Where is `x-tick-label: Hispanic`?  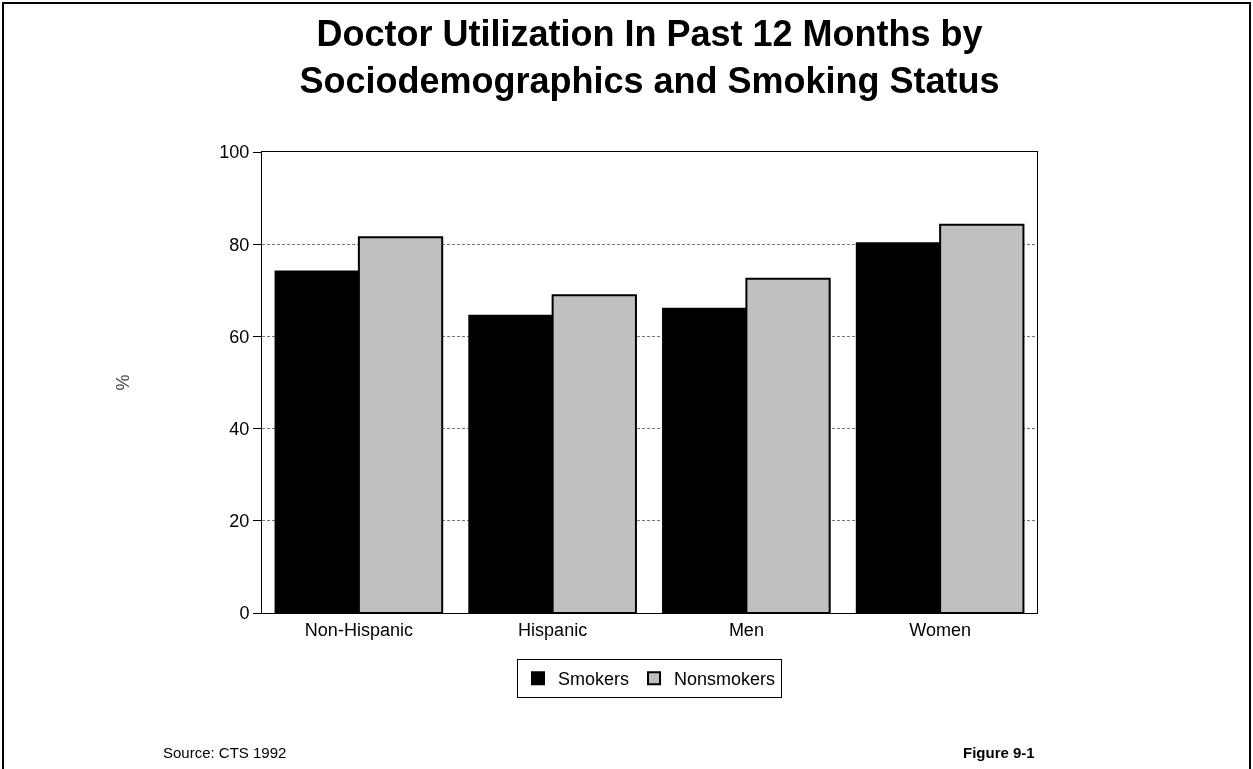 x-tick-label: Hispanic is located at coordinates (553, 629).